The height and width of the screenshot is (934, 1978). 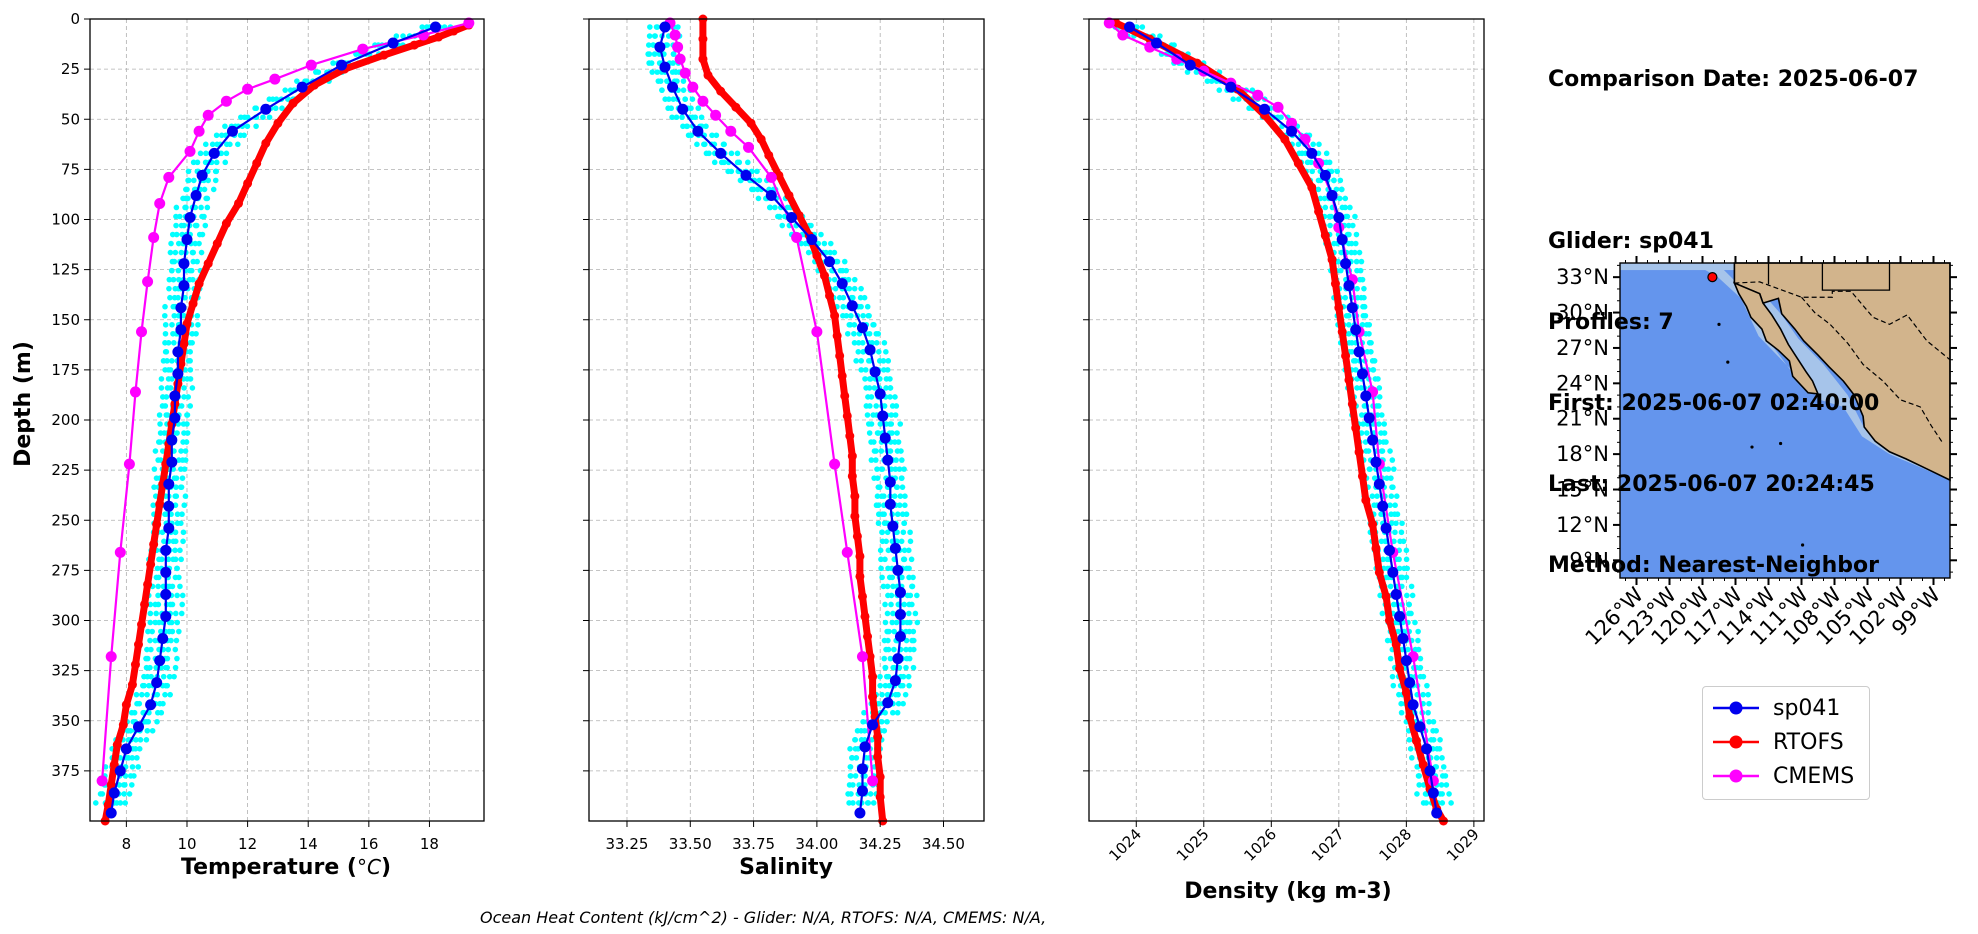 What do you see at coordinates (1193, 845) in the screenshot?
I see `x-tick-label: 1025` at bounding box center [1193, 845].